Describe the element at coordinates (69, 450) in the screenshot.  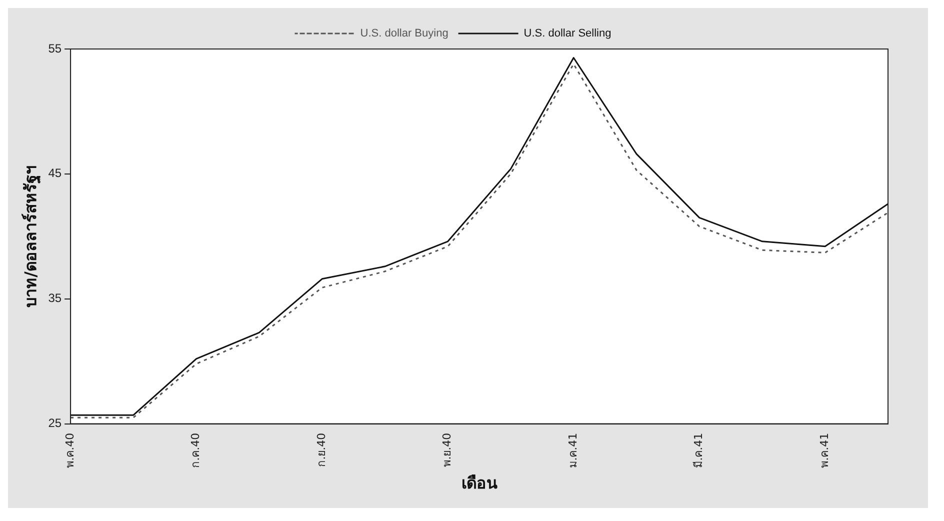
I see `x-tick-label: พ.ค.40` at that location.